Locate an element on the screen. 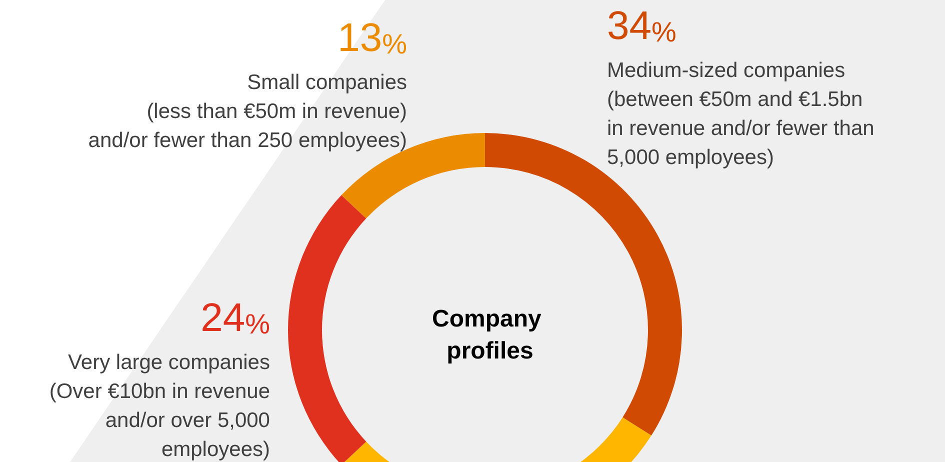 This screenshot has height=462, width=945. data-label: 24% is located at coordinates (235, 318).